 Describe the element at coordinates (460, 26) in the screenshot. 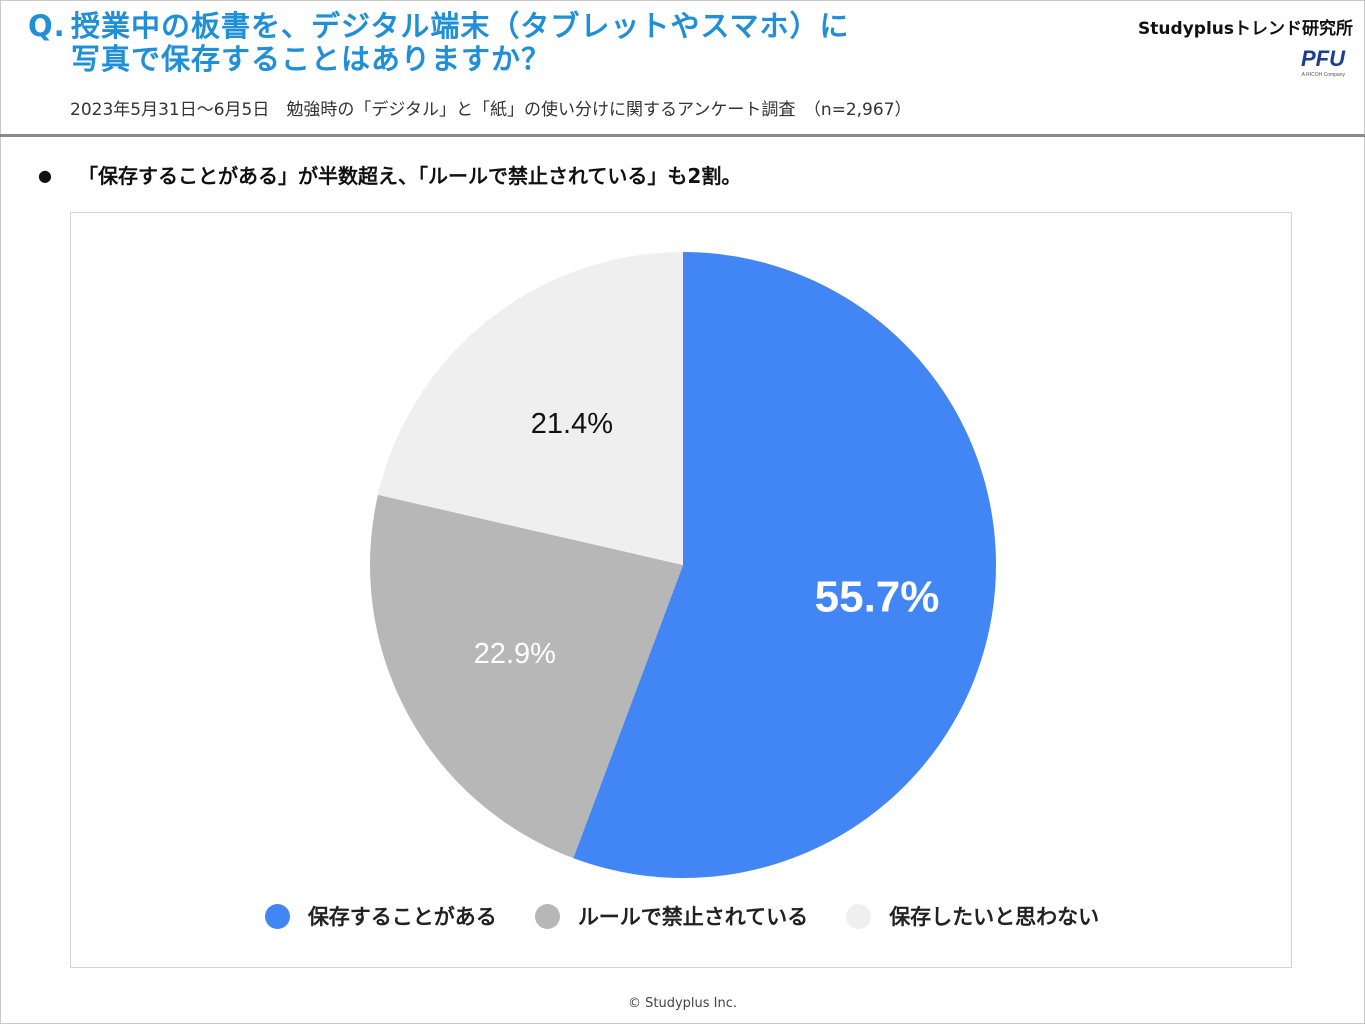

I see `question-text-1: 授業中の板書を、デジタル端末（タブレットやスマホ）に` at that location.